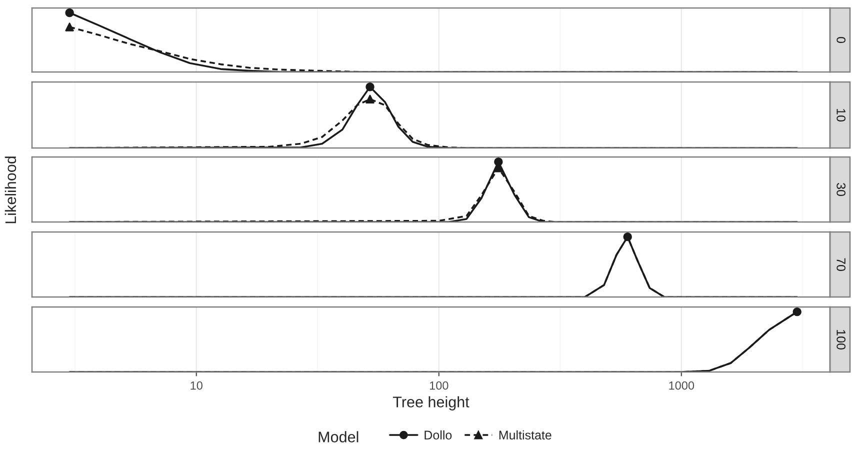 This screenshot has width=854, height=457. I want to click on x-tick-label: 100, so click(439, 385).